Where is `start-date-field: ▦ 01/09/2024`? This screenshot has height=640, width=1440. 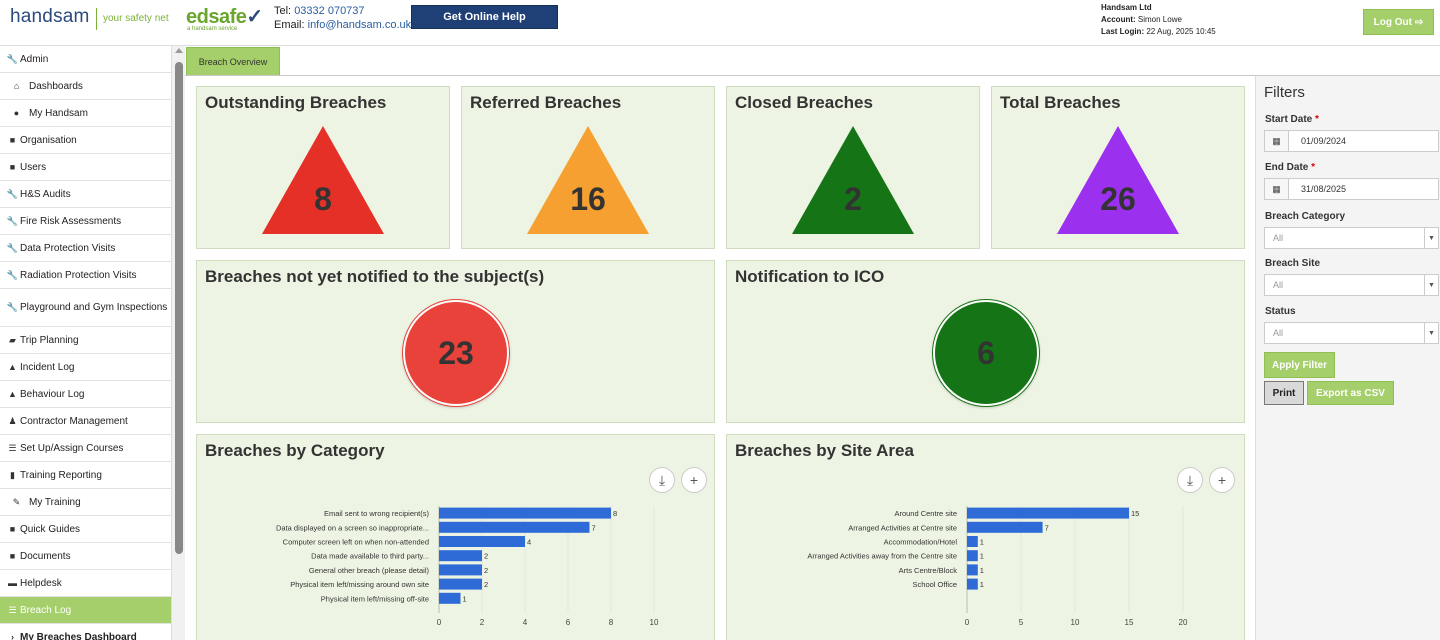
start-date-field: ▦ 01/09/2024 is located at coordinates (1351, 141).